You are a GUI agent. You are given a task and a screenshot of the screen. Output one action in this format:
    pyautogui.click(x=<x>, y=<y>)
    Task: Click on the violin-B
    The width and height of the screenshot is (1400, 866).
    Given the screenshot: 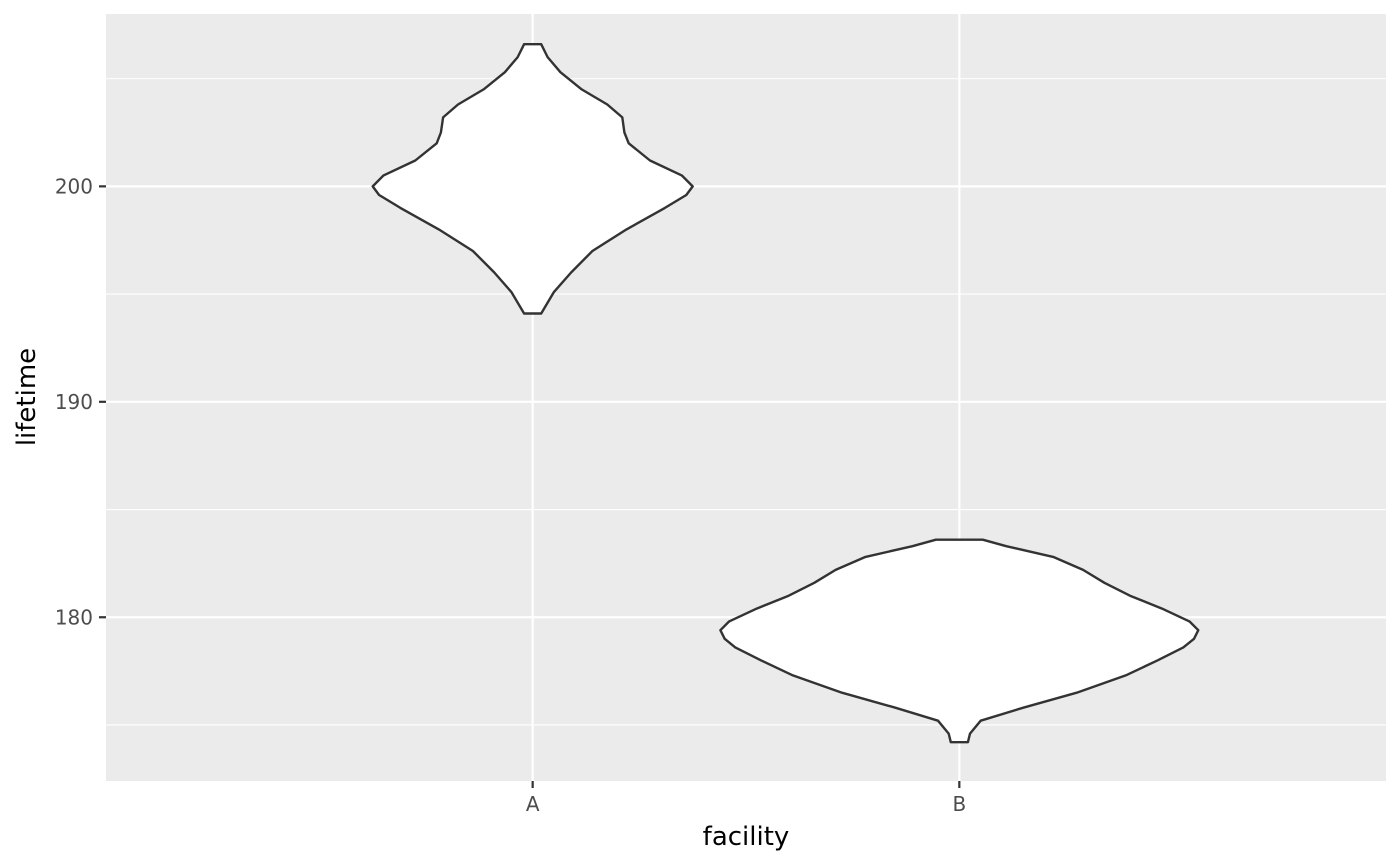 What is the action you would take?
    pyautogui.click(x=959, y=641)
    